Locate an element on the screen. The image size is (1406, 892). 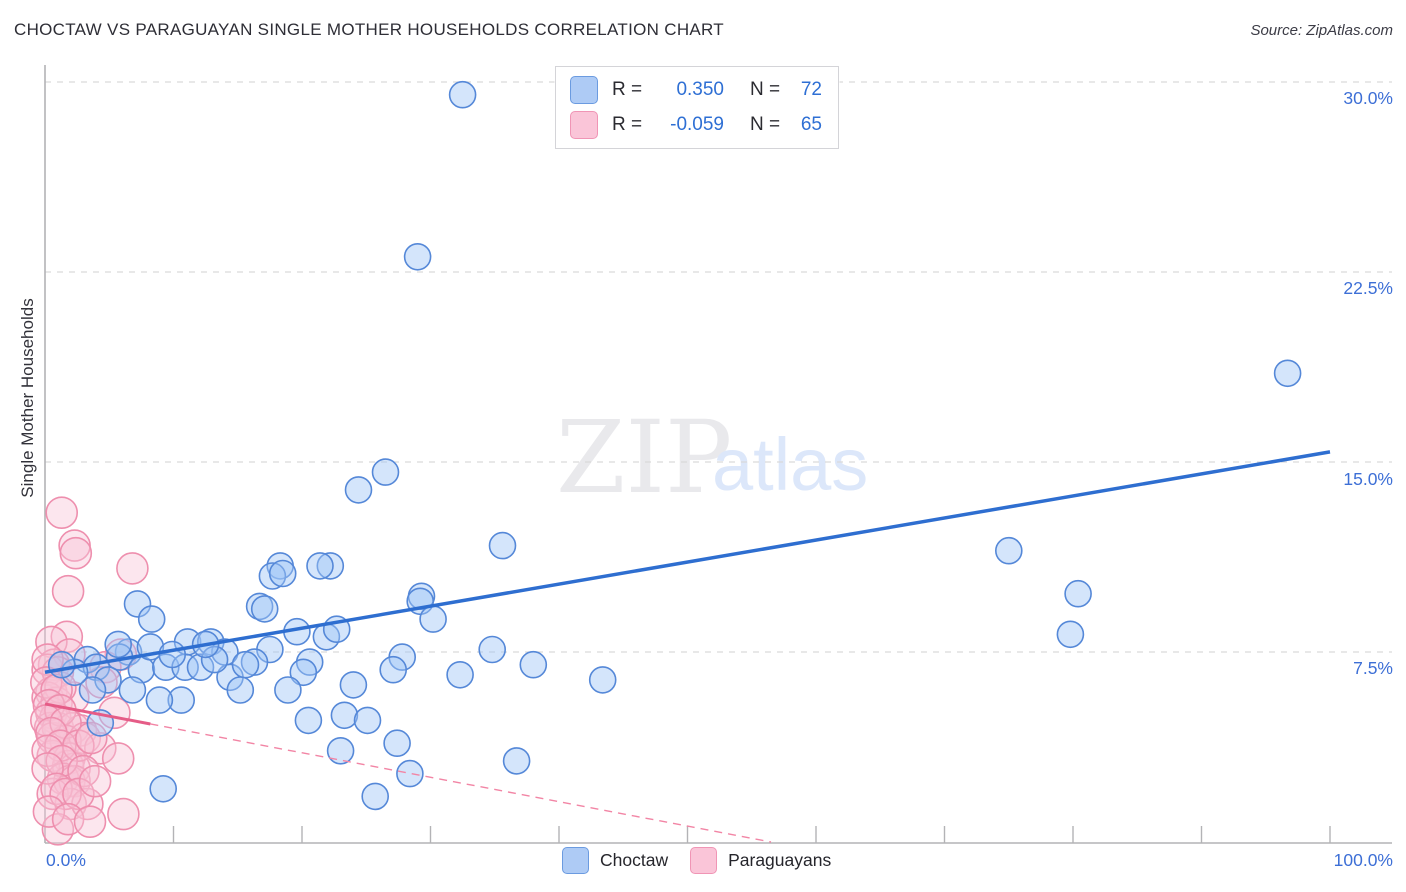
legend-label: Choctaw is located at coordinates (634, 860).